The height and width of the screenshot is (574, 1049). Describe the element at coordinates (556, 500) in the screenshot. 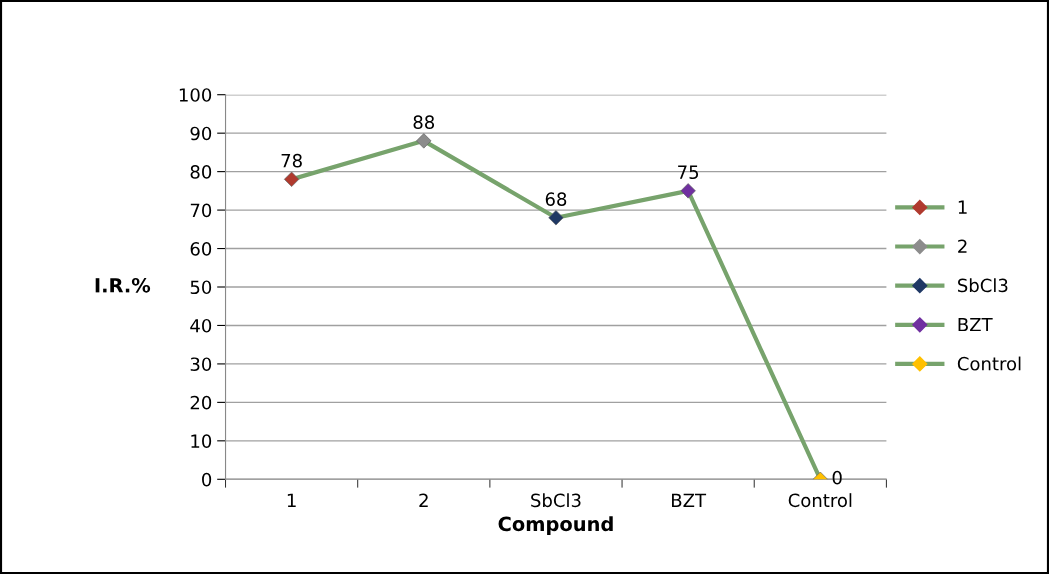

I see `x-tick-label: SbCl3` at that location.